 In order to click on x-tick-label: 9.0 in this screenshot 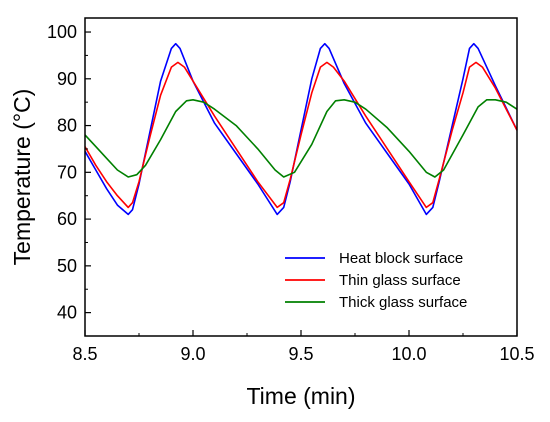, I will do `click(192, 354)`.